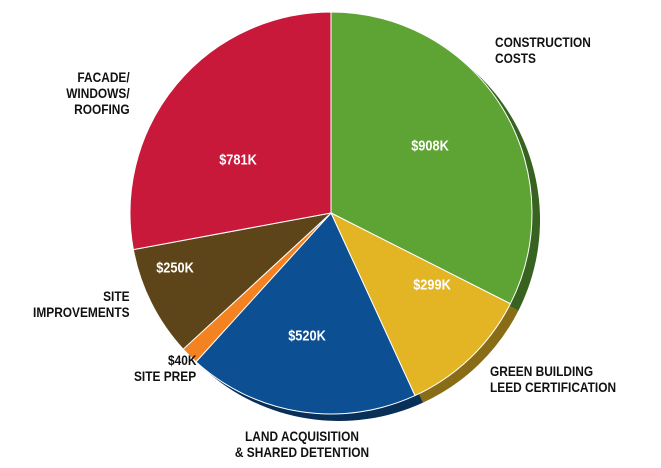  What do you see at coordinates (181, 360) in the screenshot?
I see `value-label: $40K` at bounding box center [181, 360].